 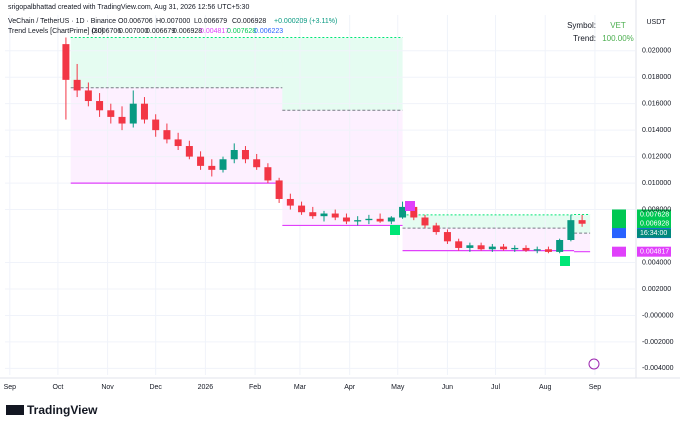 What do you see at coordinates (268, 31) in the screenshot?
I see `indicator-value: 0.006223` at bounding box center [268, 31].